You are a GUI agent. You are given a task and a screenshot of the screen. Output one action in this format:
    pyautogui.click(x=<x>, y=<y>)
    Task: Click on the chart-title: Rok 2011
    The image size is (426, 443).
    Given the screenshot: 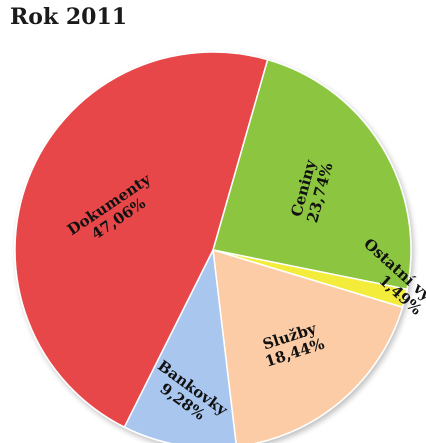 What is the action you would take?
    pyautogui.click(x=69, y=17)
    